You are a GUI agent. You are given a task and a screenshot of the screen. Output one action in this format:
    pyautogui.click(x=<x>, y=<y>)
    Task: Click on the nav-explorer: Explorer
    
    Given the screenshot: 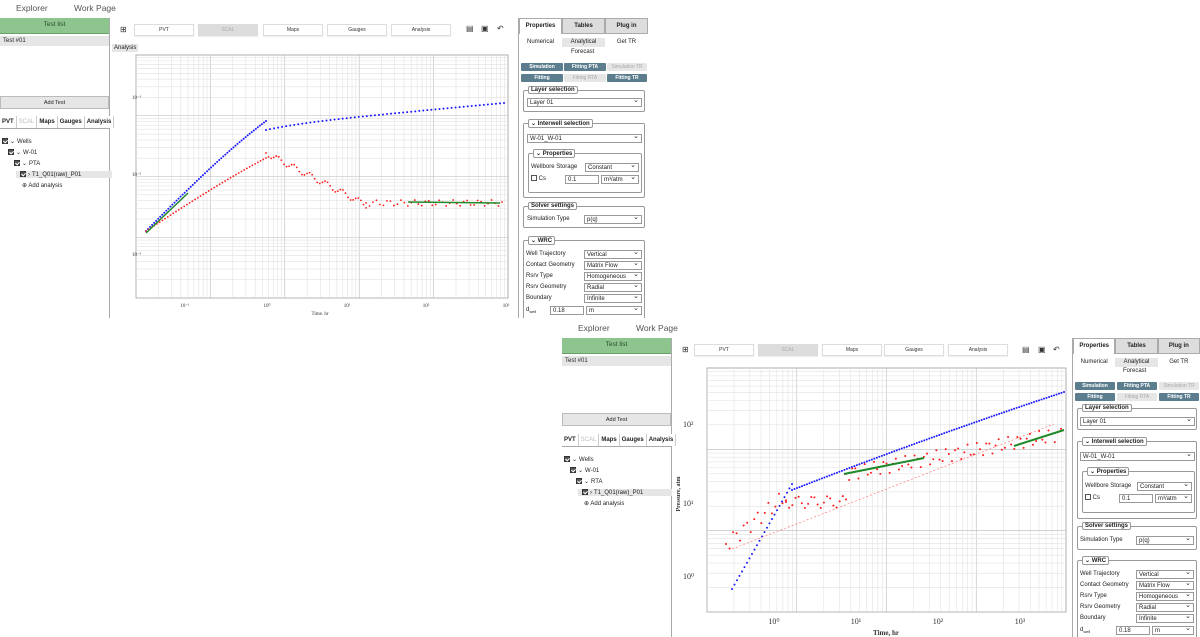 What is the action you would take?
    pyautogui.click(x=594, y=328)
    